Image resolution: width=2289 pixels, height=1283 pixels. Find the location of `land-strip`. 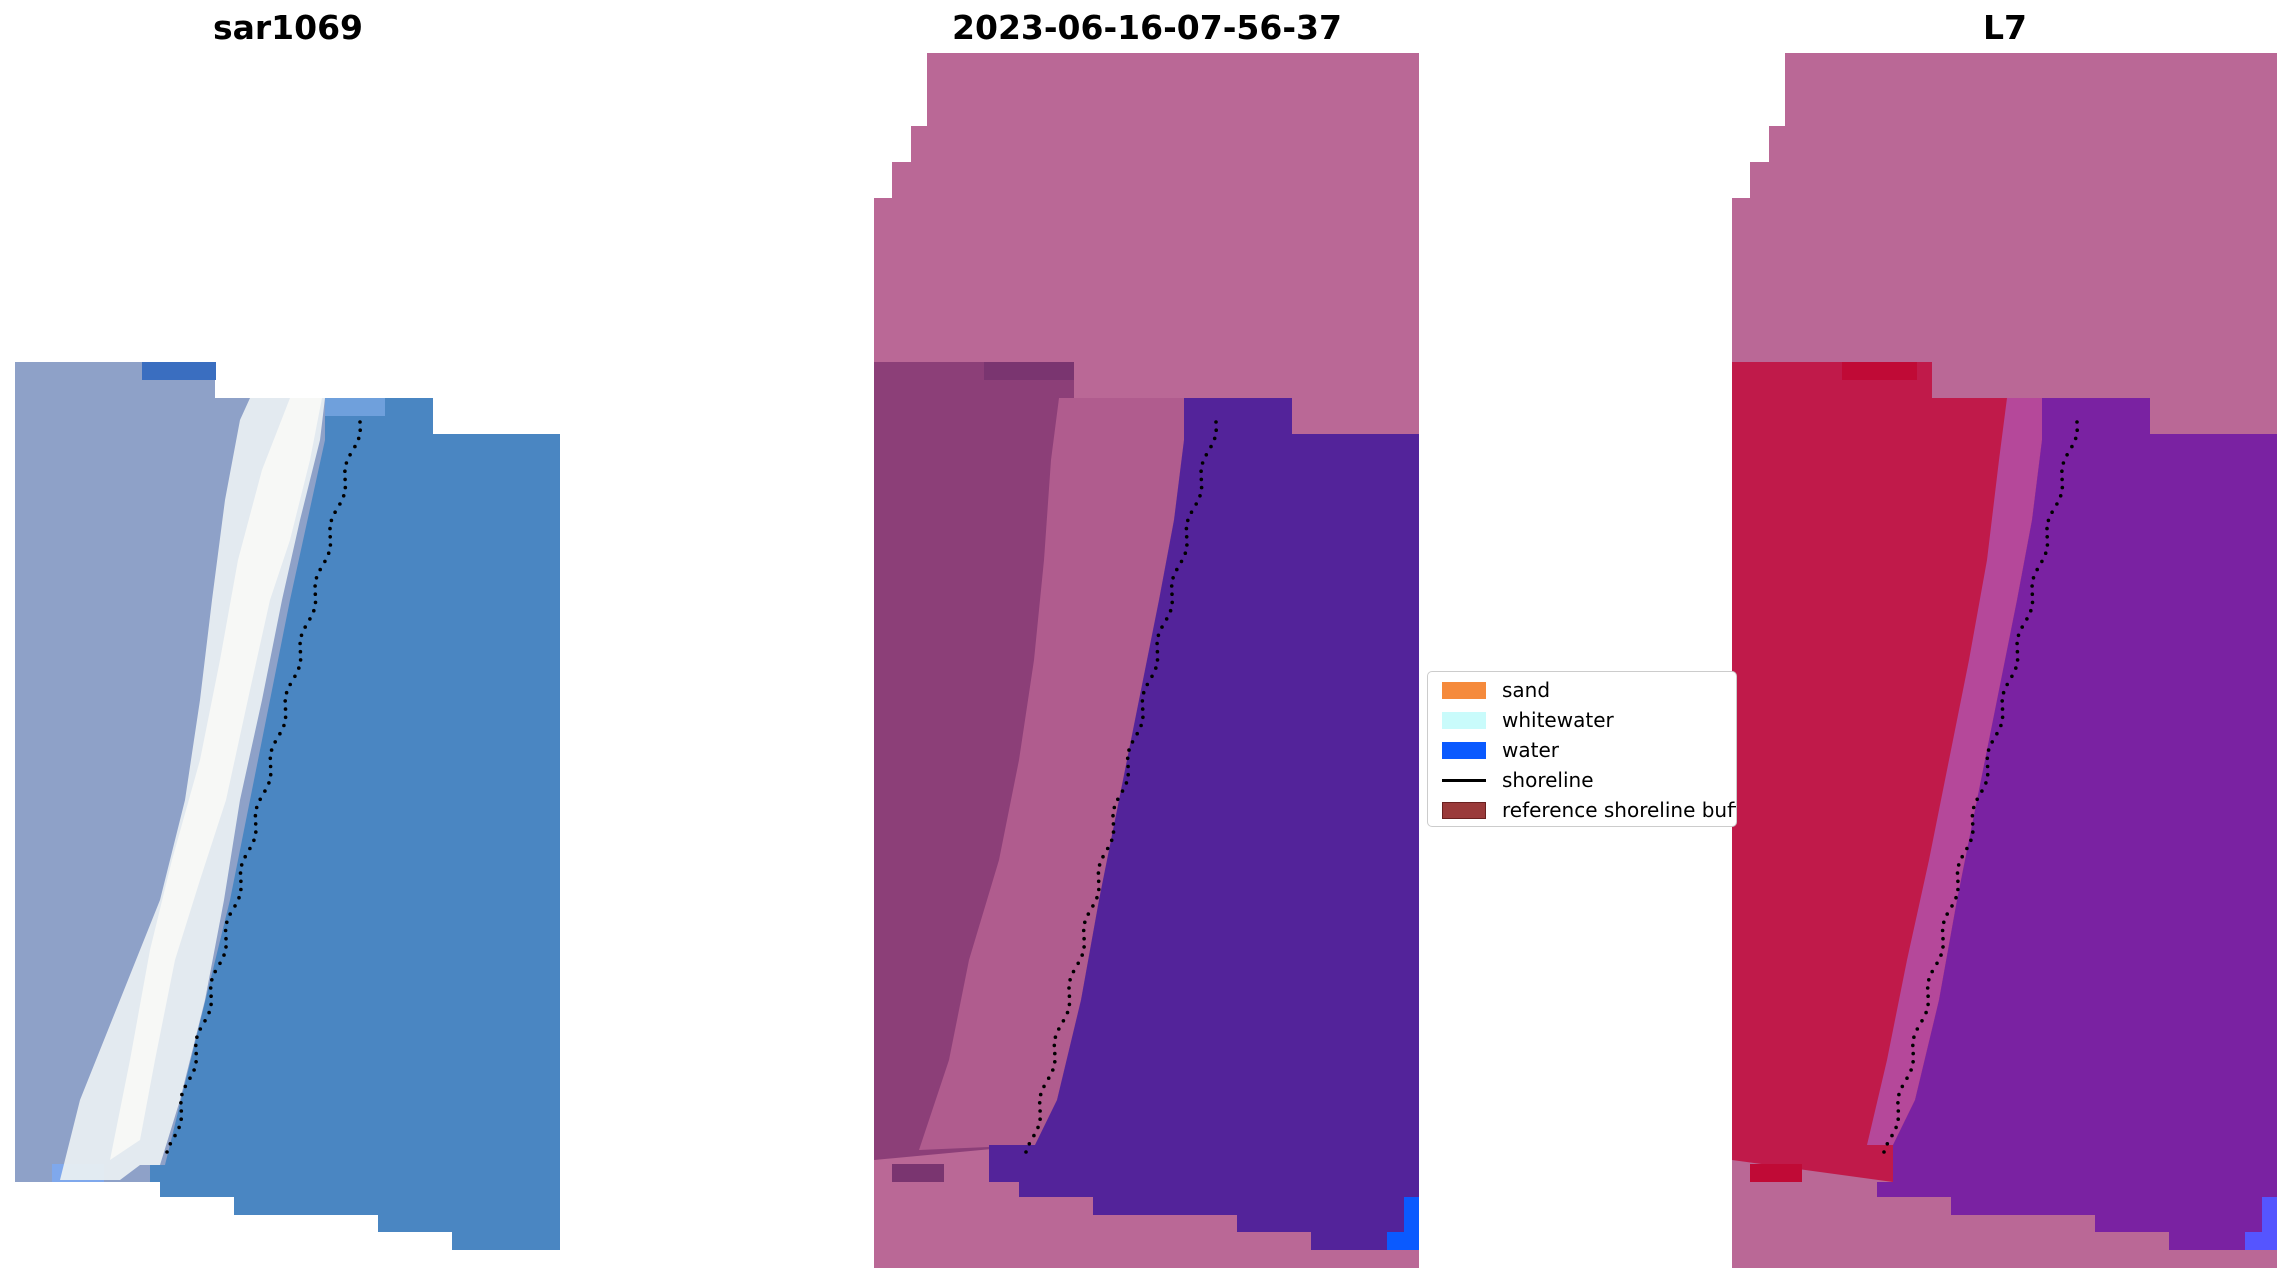

land-strip is located at coordinates (1776, 1173).